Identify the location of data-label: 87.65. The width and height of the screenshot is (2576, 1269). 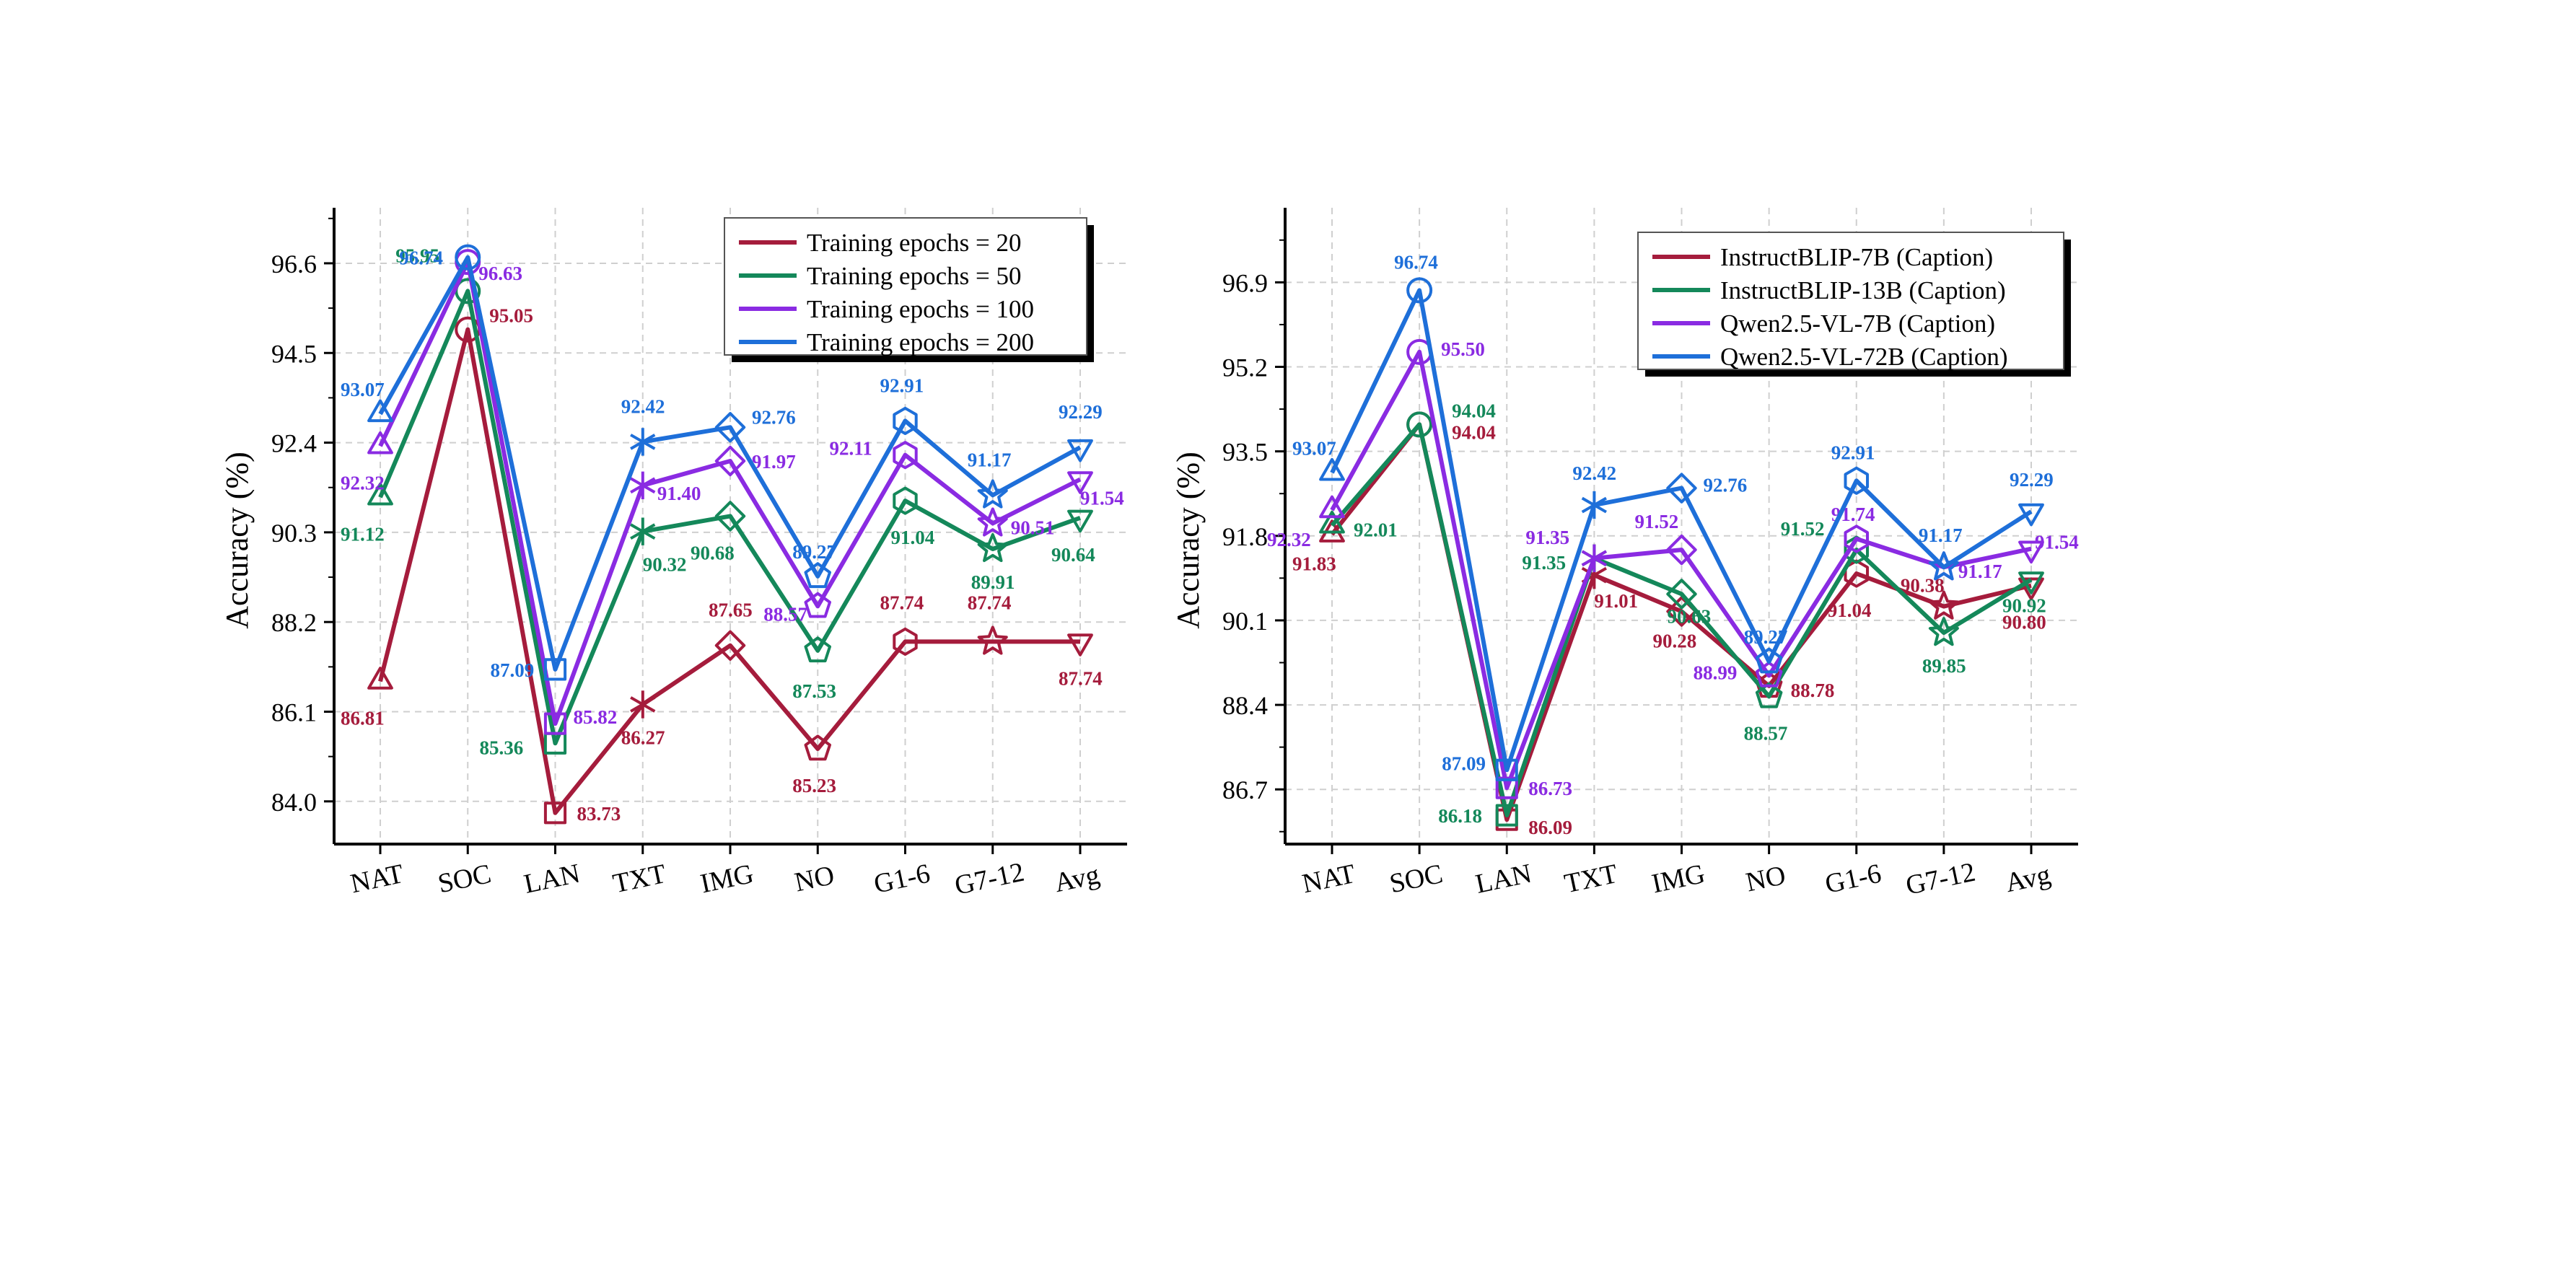
(731, 610).